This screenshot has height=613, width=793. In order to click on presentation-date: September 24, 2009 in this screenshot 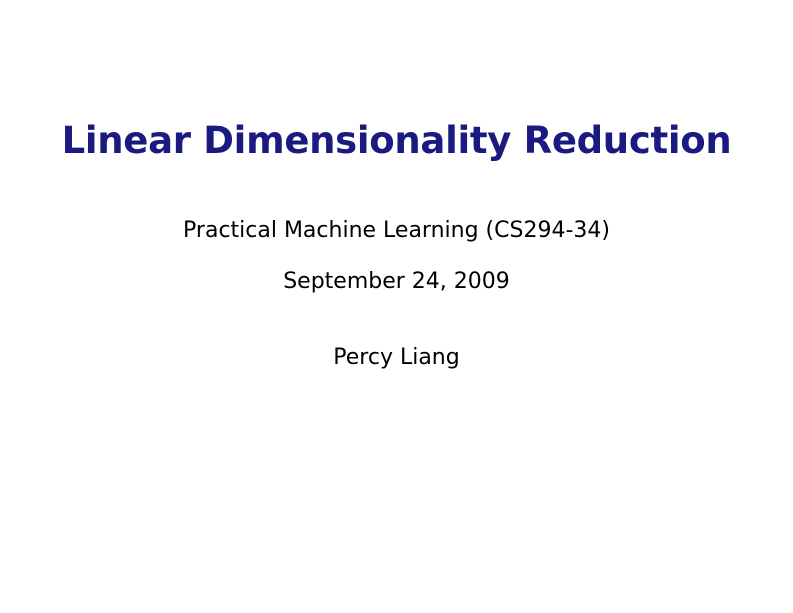, I will do `click(396, 281)`.